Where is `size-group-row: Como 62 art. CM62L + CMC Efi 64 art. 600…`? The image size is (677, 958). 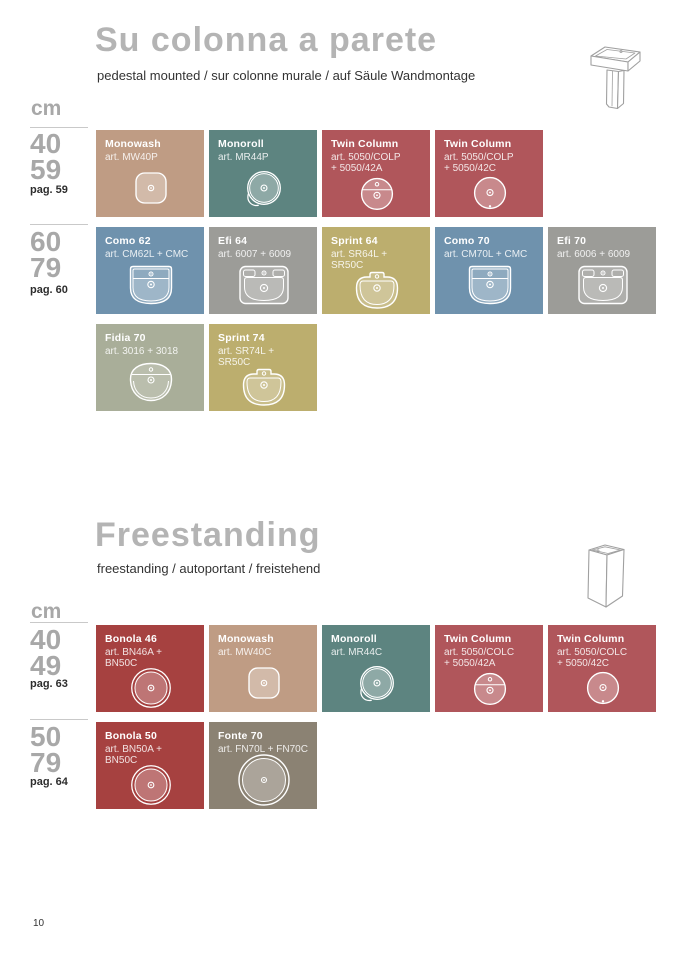
size-group-row: Como 62 art. CM62L + CMC Efi 64 art. 600… is located at coordinates (376, 270).